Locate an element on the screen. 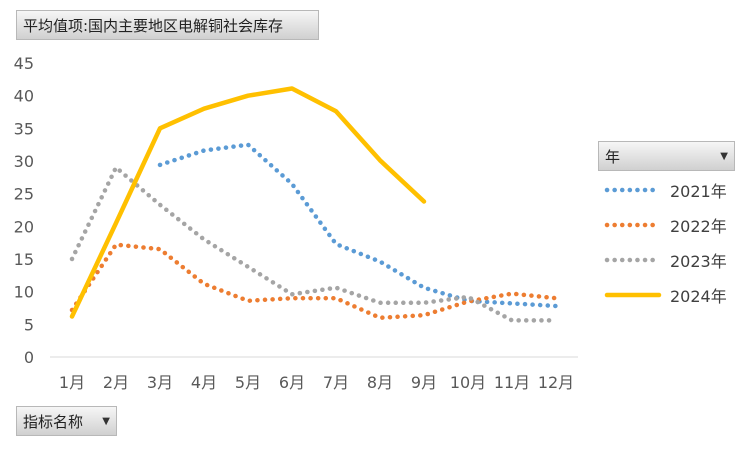 The height and width of the screenshot is (449, 750). dimension-field-label: 指标名称 is located at coordinates (53, 421).